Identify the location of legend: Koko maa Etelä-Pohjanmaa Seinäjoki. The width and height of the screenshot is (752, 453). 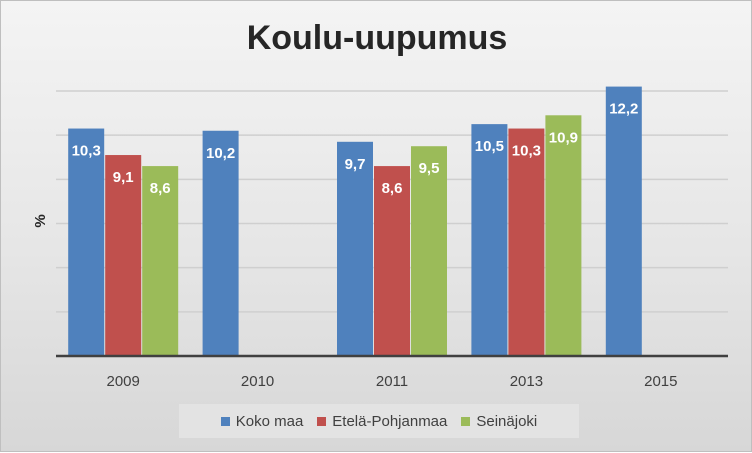
(379, 421).